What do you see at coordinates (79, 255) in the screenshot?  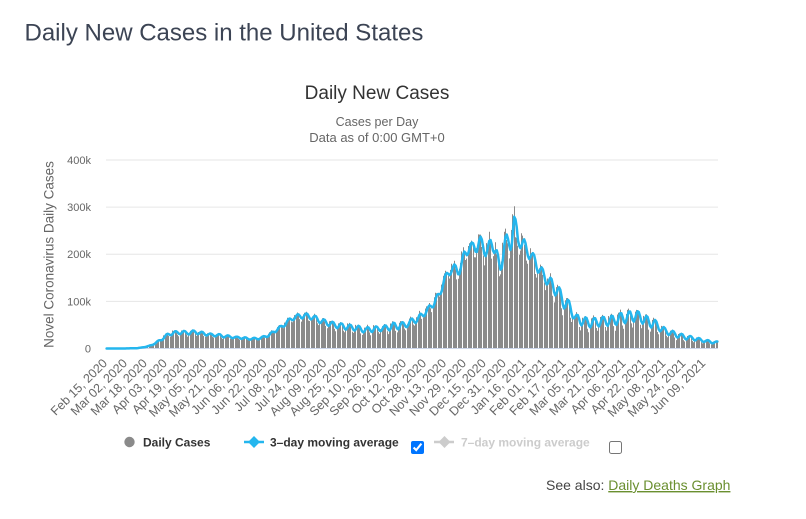 I see `svg-text: 200k` at bounding box center [79, 255].